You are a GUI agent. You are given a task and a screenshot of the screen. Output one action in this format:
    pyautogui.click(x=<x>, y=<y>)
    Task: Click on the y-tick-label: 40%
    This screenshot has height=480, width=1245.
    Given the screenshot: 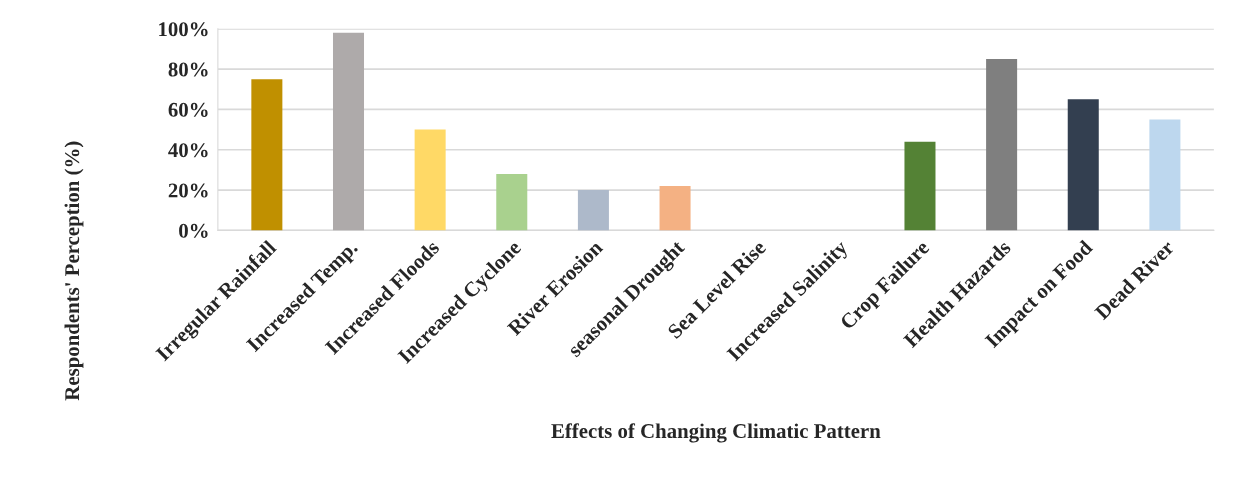 What is the action you would take?
    pyautogui.click(x=188, y=150)
    